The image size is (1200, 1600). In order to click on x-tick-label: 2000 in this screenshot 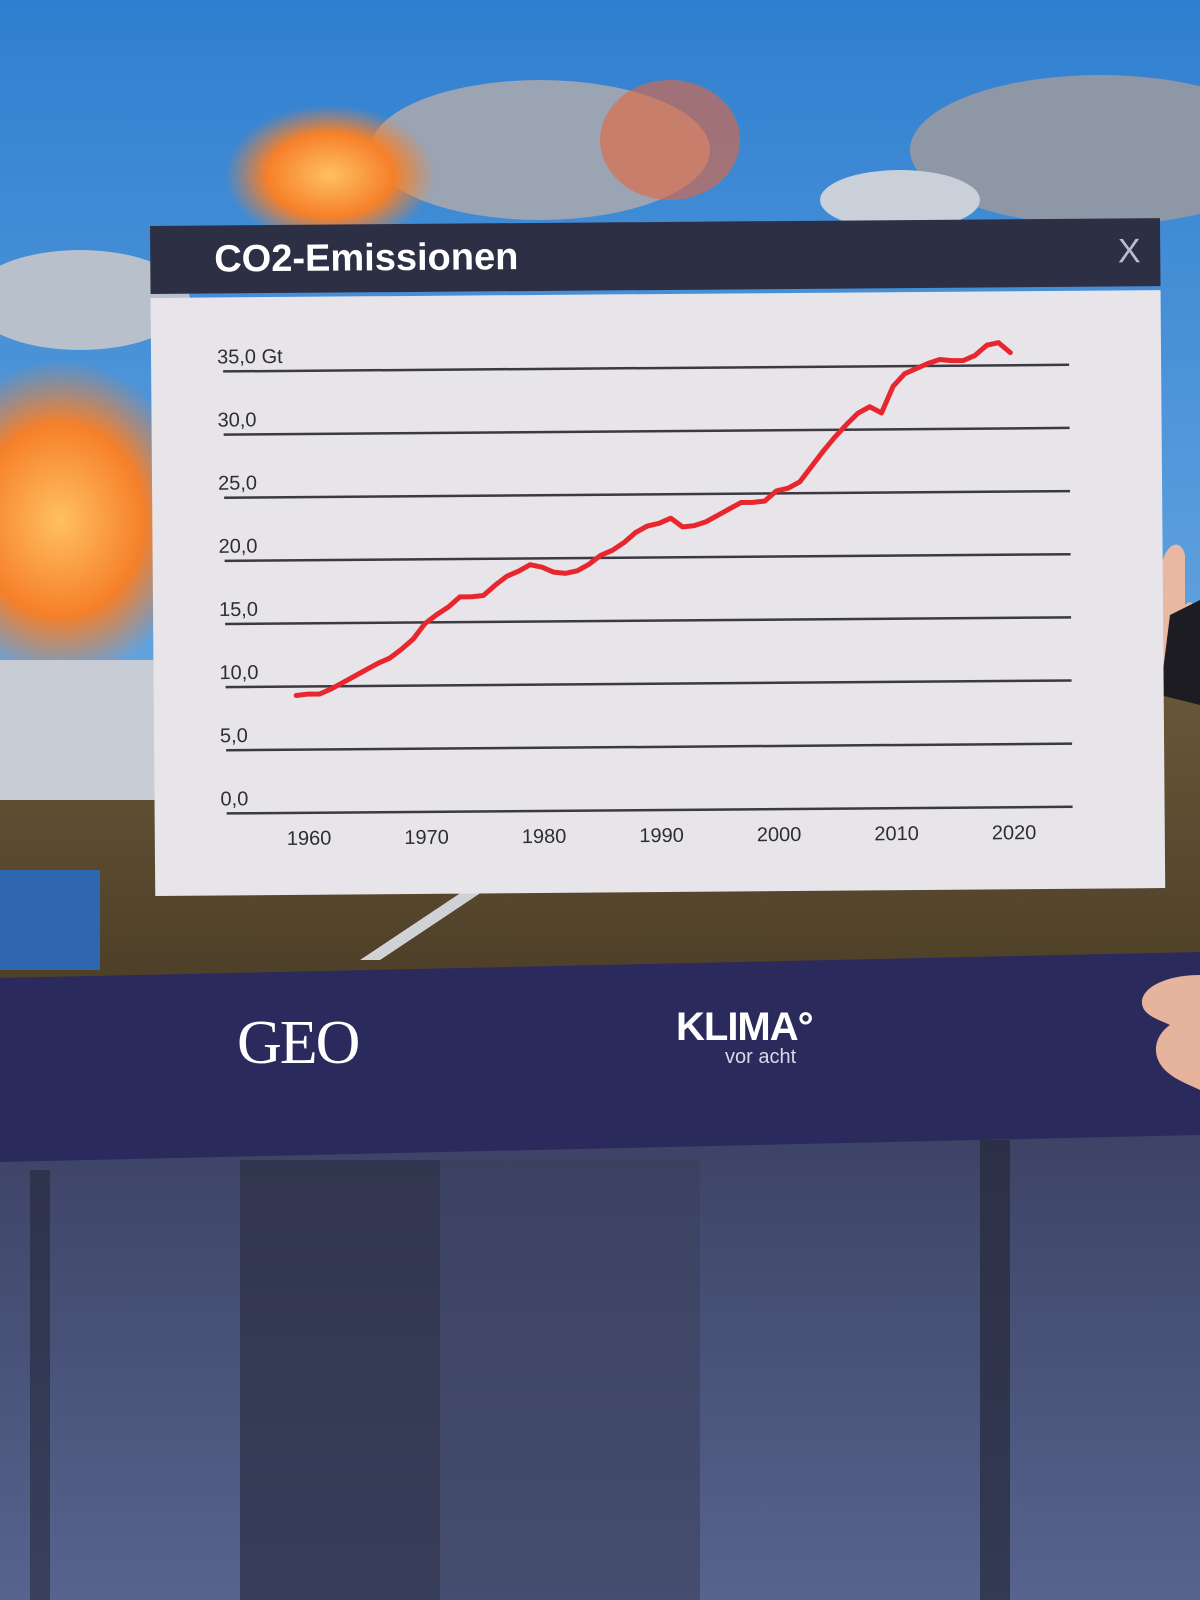, I will do `click(779, 835)`.